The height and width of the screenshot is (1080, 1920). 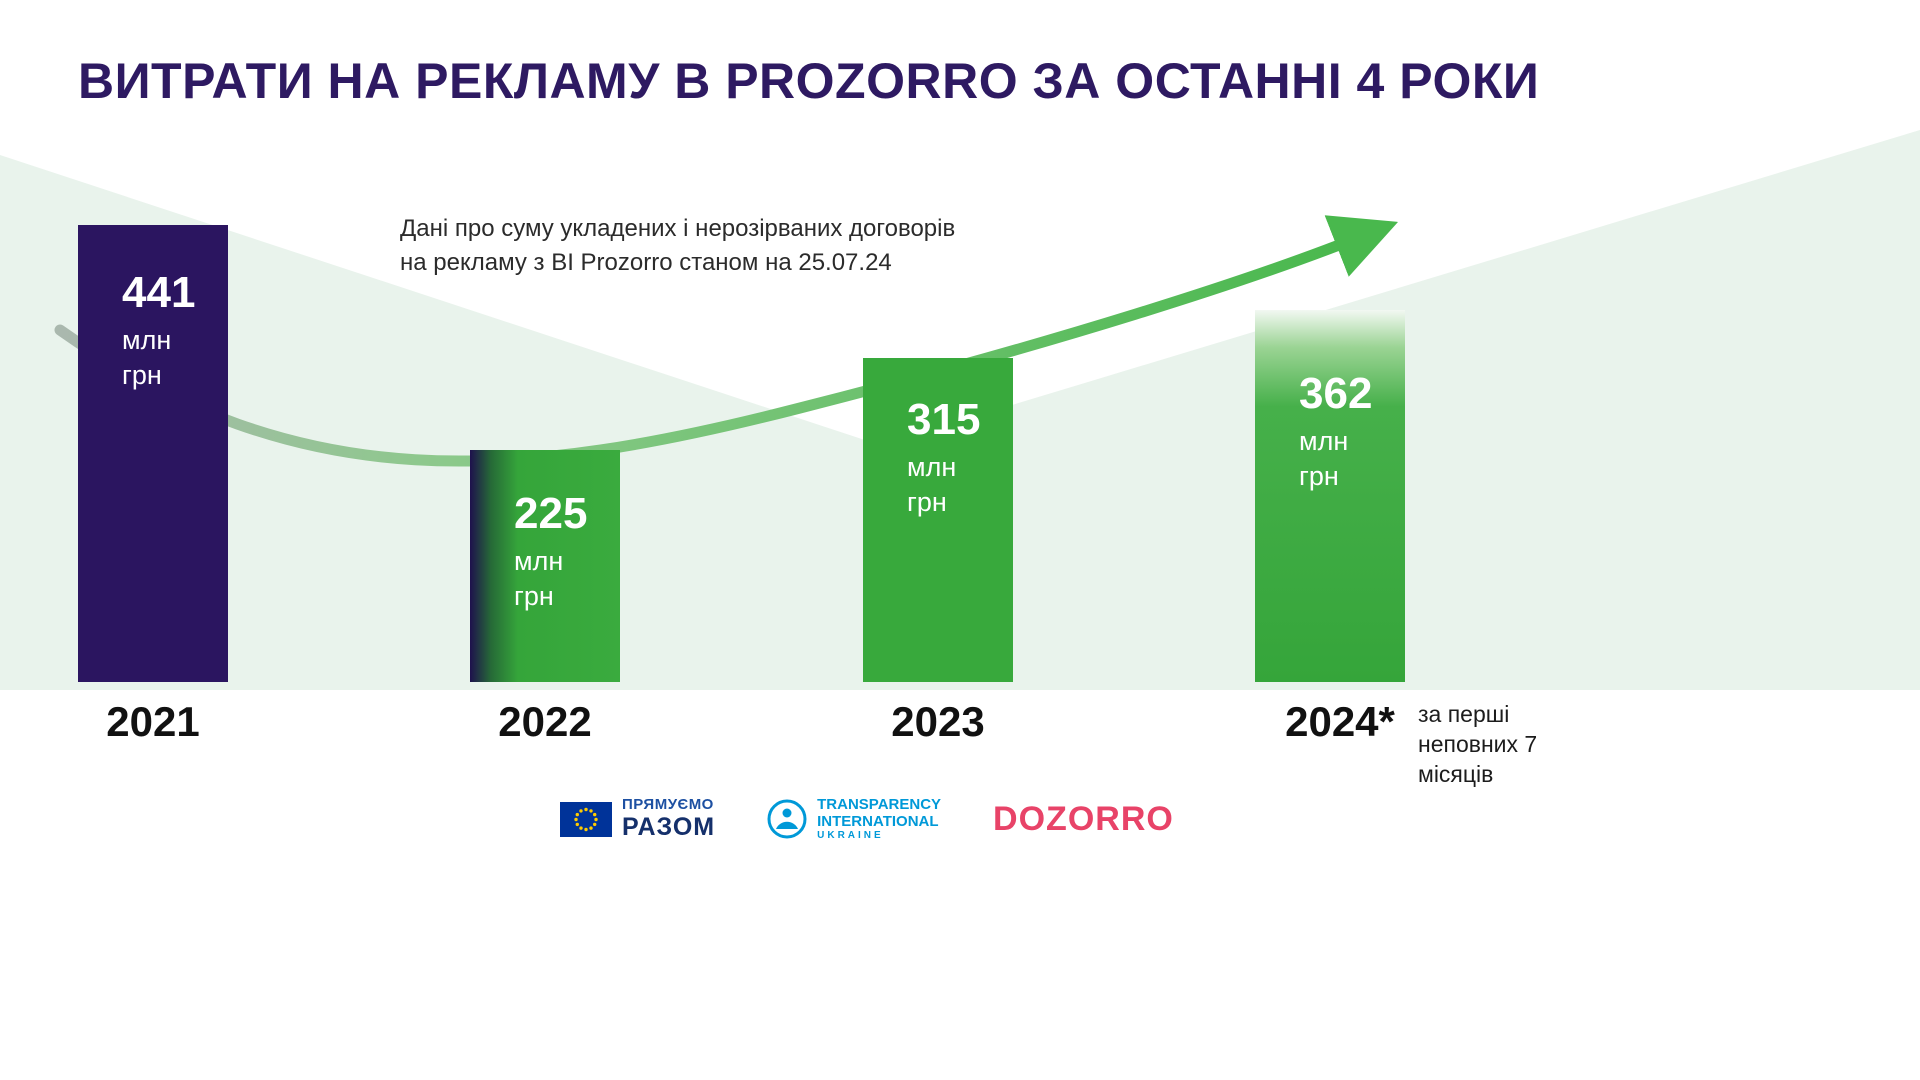 I want to click on ti-line-2: INTERNATIONAL, so click(x=878, y=821).